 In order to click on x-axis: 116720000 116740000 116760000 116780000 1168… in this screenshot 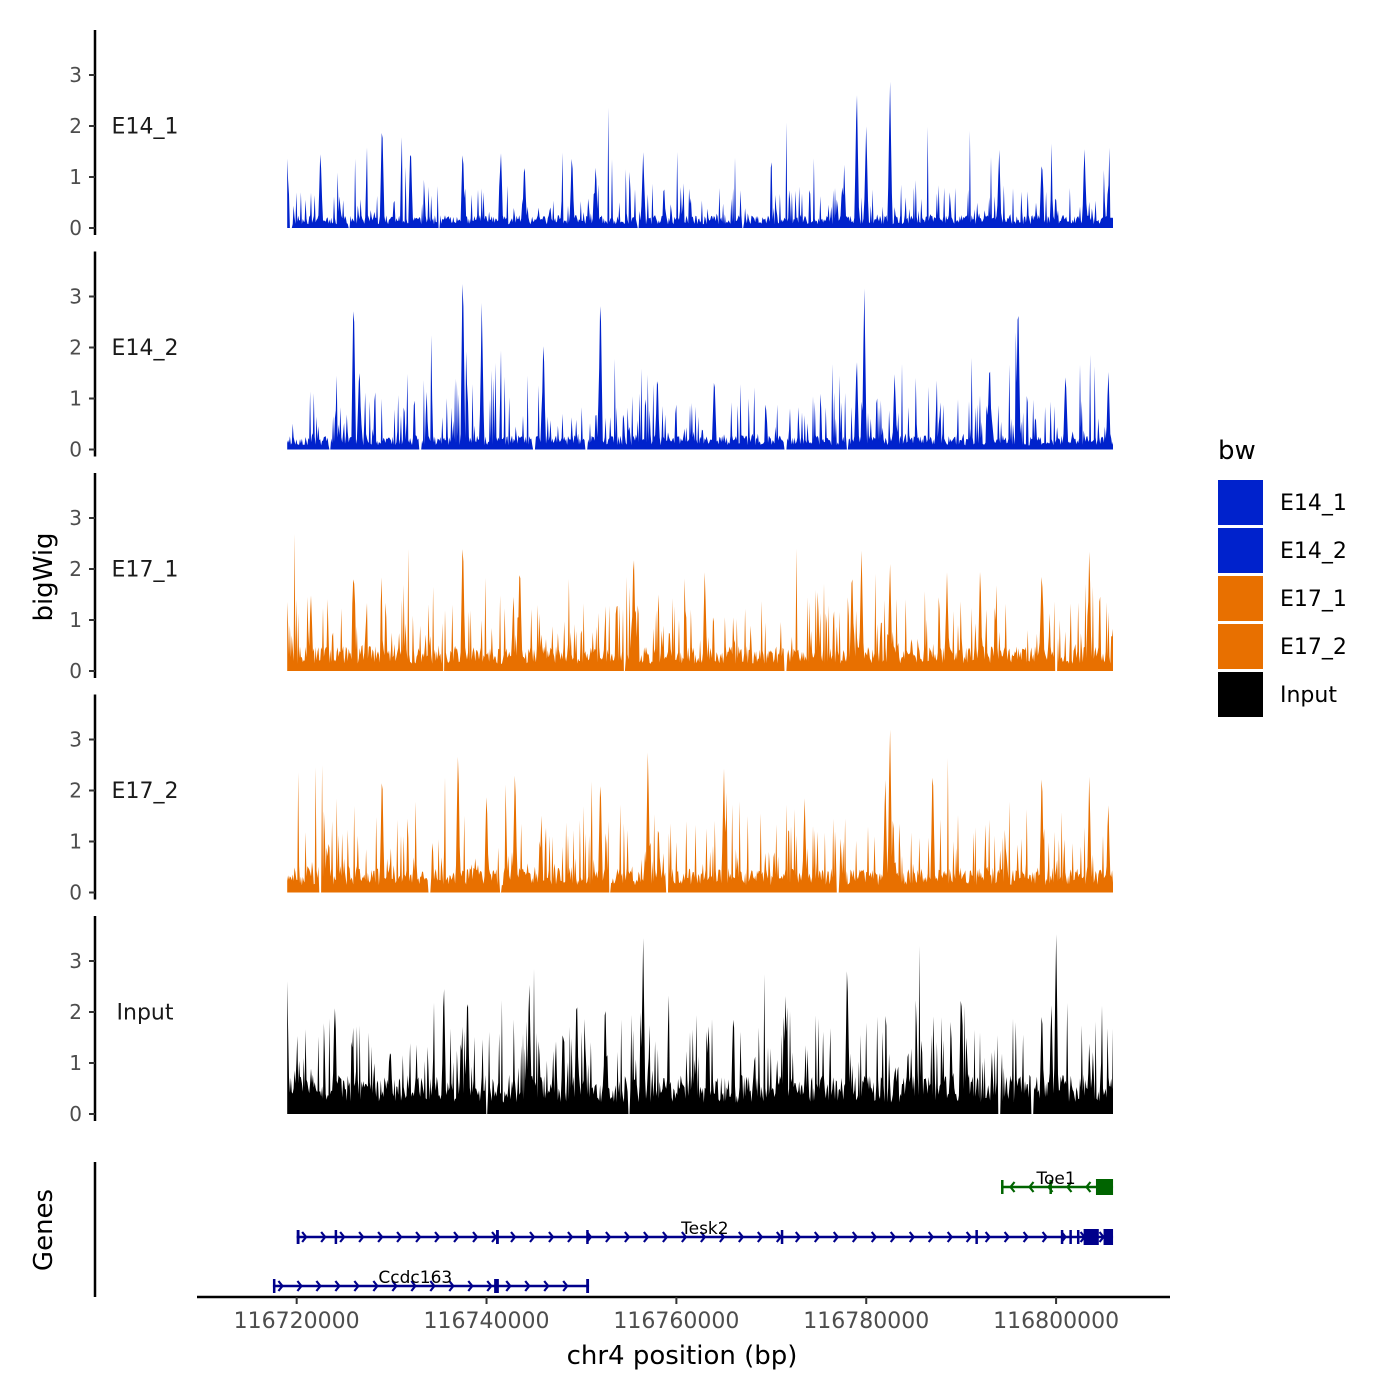, I will do `click(683, 1314)`.